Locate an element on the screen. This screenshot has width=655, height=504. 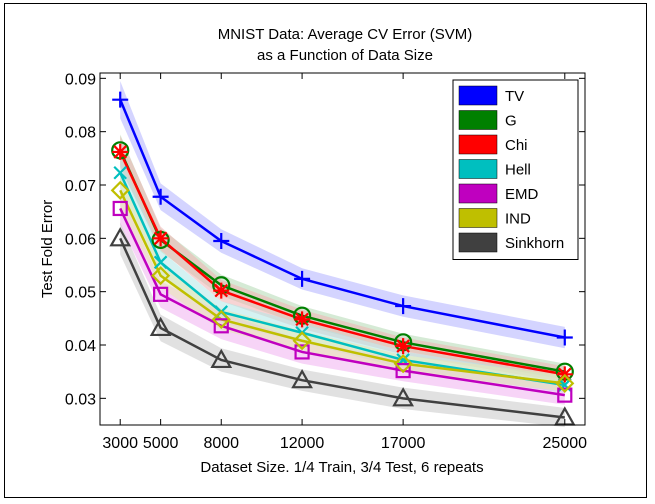
legend-label-tv: TV is located at coordinates (514, 96).